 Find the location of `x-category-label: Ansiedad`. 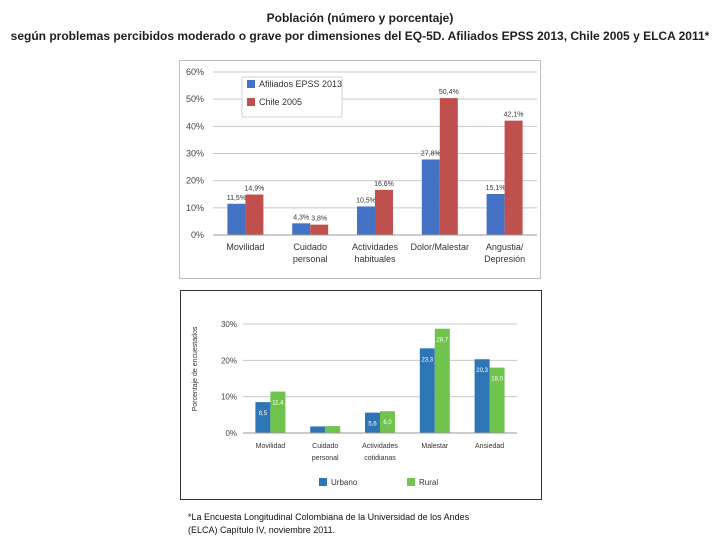

x-category-label: Ansiedad is located at coordinates (489, 446).